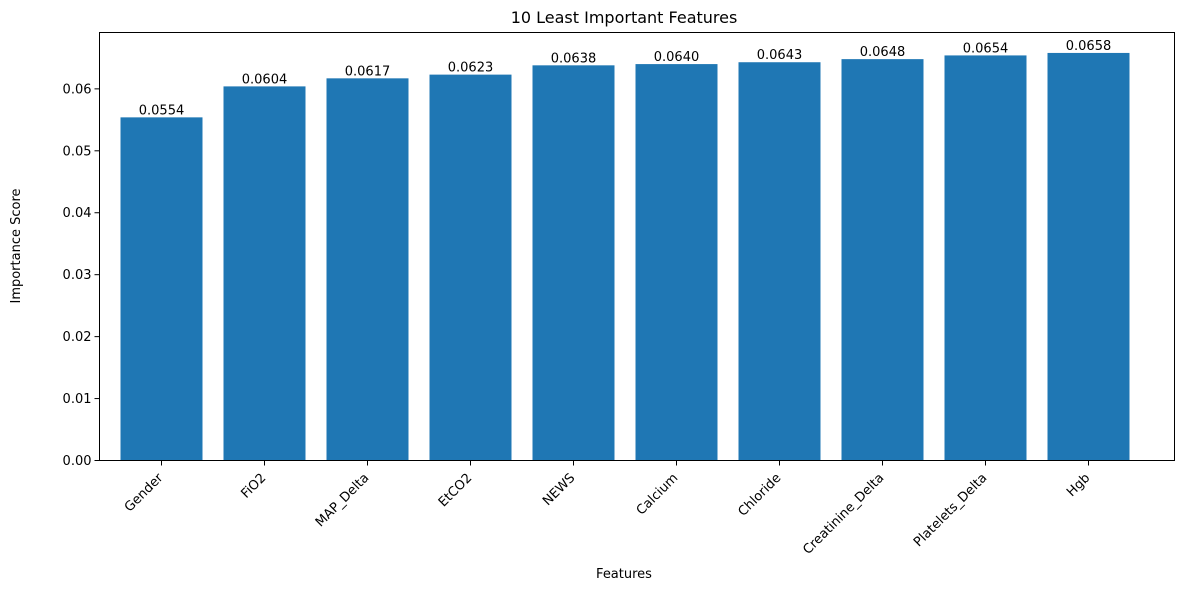 This screenshot has height=591, width=1189. Describe the element at coordinates (253, 486) in the screenshot. I see `x-tick-label: FiO2` at that location.